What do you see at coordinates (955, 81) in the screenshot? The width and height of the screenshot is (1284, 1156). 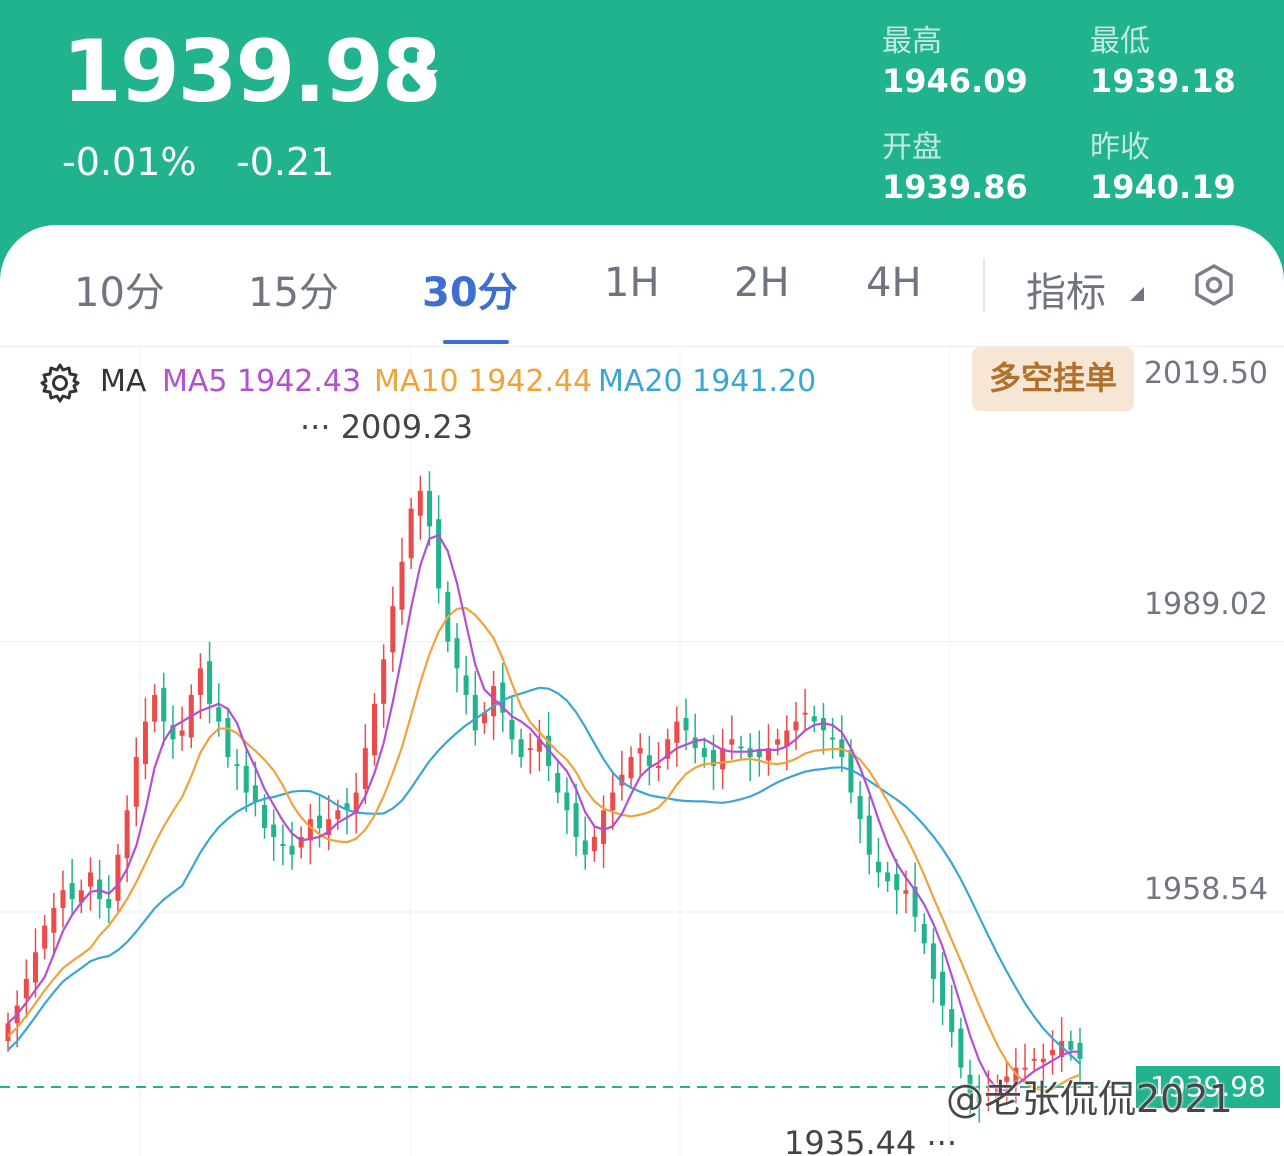 I see `high-value: 1946.09` at bounding box center [955, 81].